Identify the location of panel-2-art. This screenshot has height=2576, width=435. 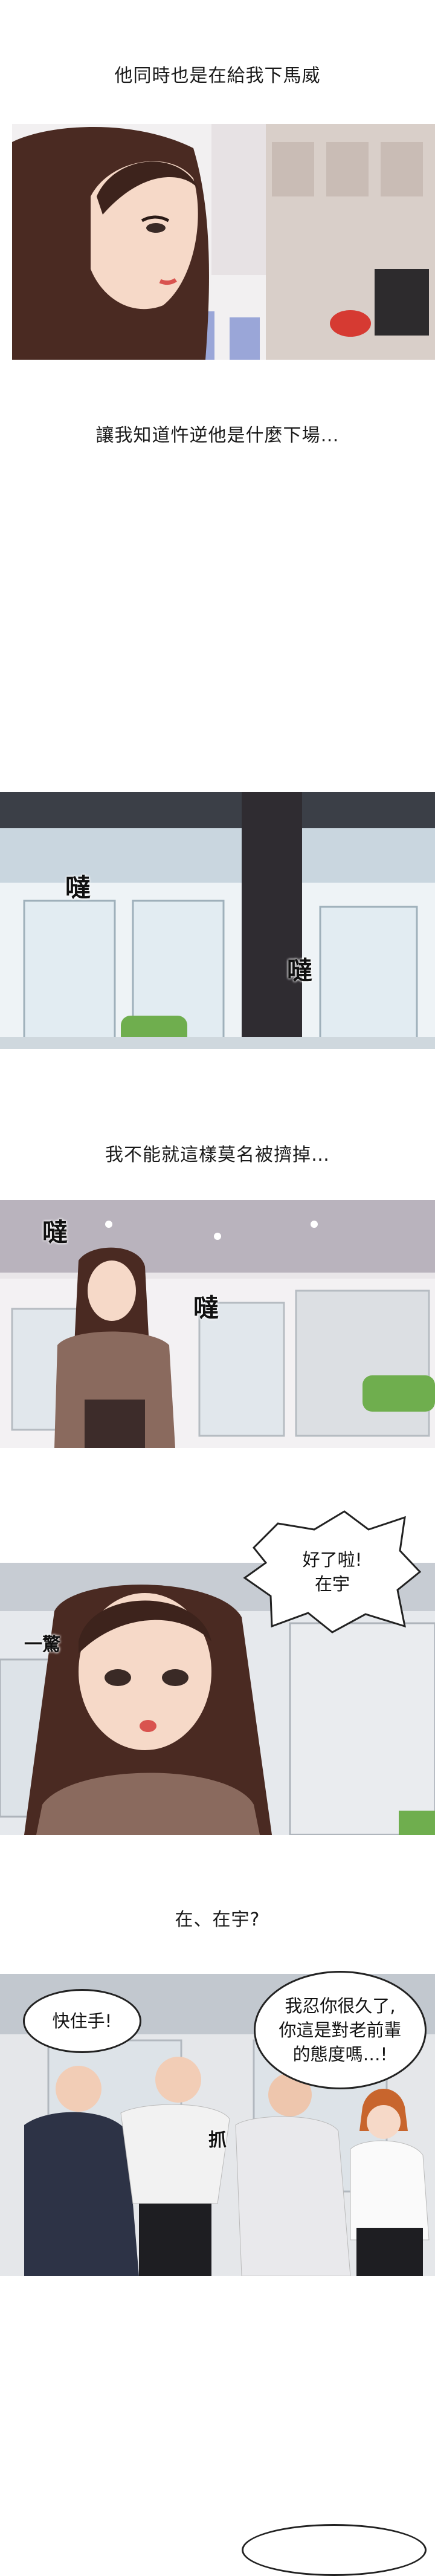
(217, 921).